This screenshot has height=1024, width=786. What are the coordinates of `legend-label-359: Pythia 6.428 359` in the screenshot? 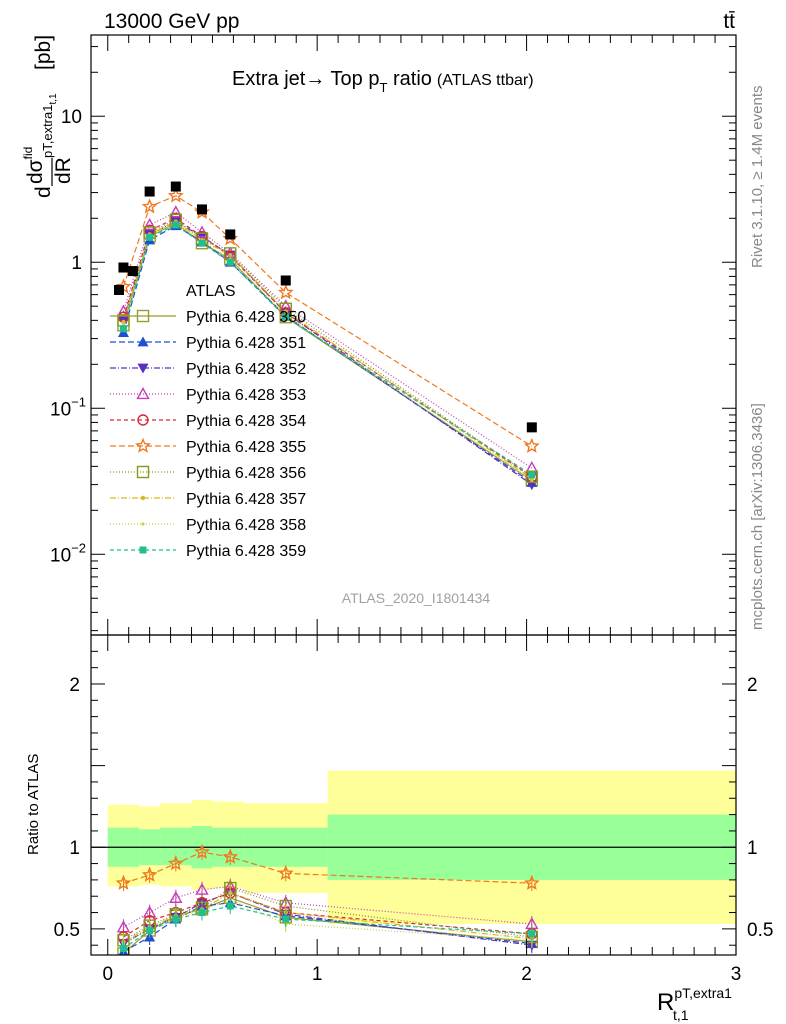 It's located at (246, 551).